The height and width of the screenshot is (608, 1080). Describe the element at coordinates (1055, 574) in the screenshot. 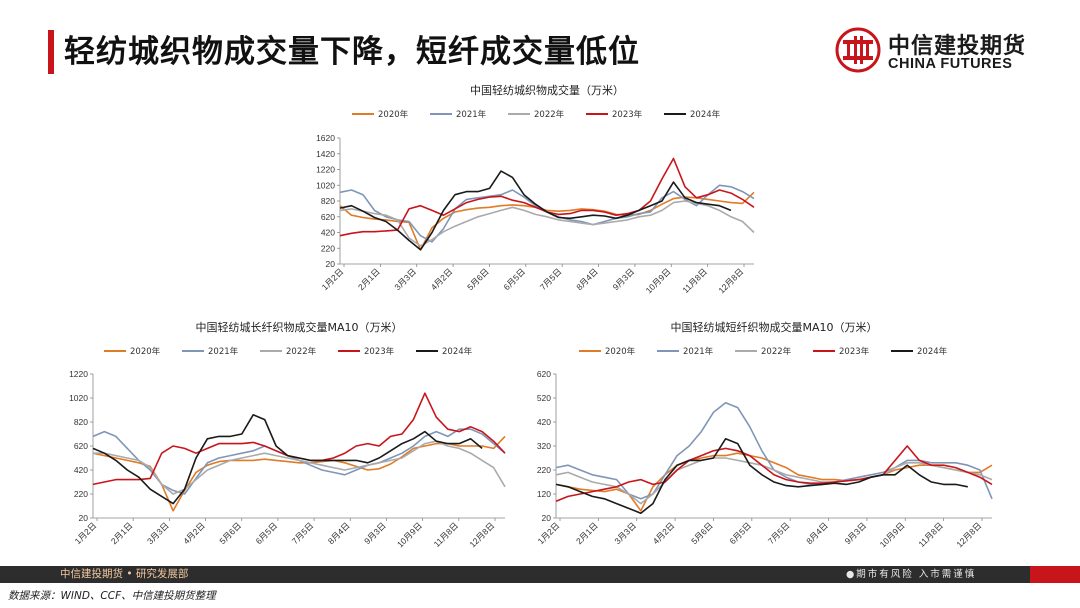

I see `footer-accent` at that location.